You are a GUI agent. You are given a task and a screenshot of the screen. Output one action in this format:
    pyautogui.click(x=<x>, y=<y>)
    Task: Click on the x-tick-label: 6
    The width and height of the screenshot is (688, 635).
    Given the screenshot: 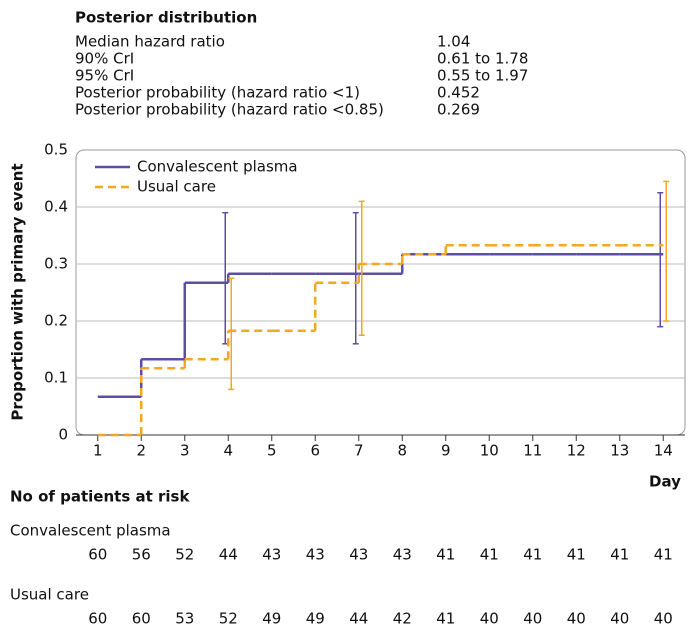 What is the action you would take?
    pyautogui.click(x=315, y=451)
    